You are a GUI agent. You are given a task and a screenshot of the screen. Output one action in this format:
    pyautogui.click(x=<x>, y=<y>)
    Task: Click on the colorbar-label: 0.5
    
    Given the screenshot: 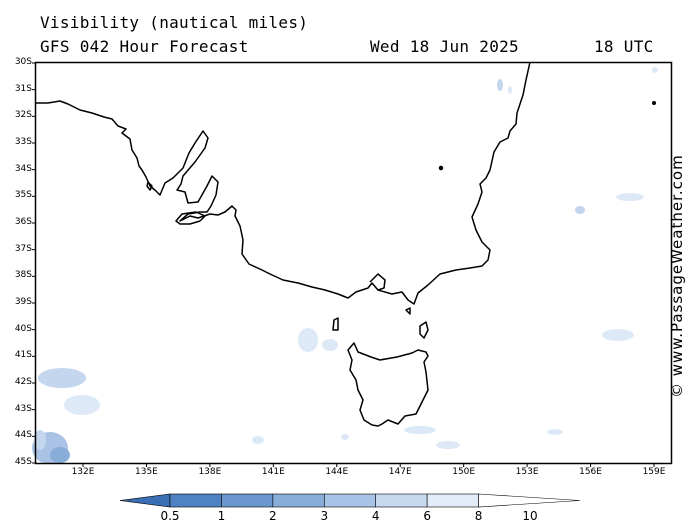 What is the action you would take?
    pyautogui.click(x=170, y=516)
    